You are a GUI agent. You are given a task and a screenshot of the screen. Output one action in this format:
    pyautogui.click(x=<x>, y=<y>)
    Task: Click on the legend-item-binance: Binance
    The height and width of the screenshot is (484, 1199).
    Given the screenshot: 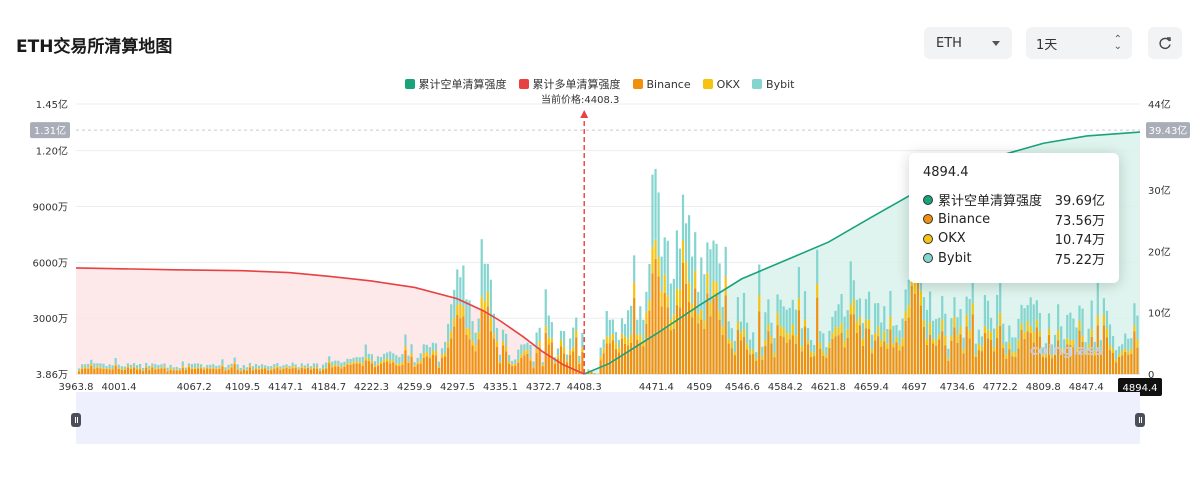 What is the action you would take?
    pyautogui.click(x=661, y=84)
    